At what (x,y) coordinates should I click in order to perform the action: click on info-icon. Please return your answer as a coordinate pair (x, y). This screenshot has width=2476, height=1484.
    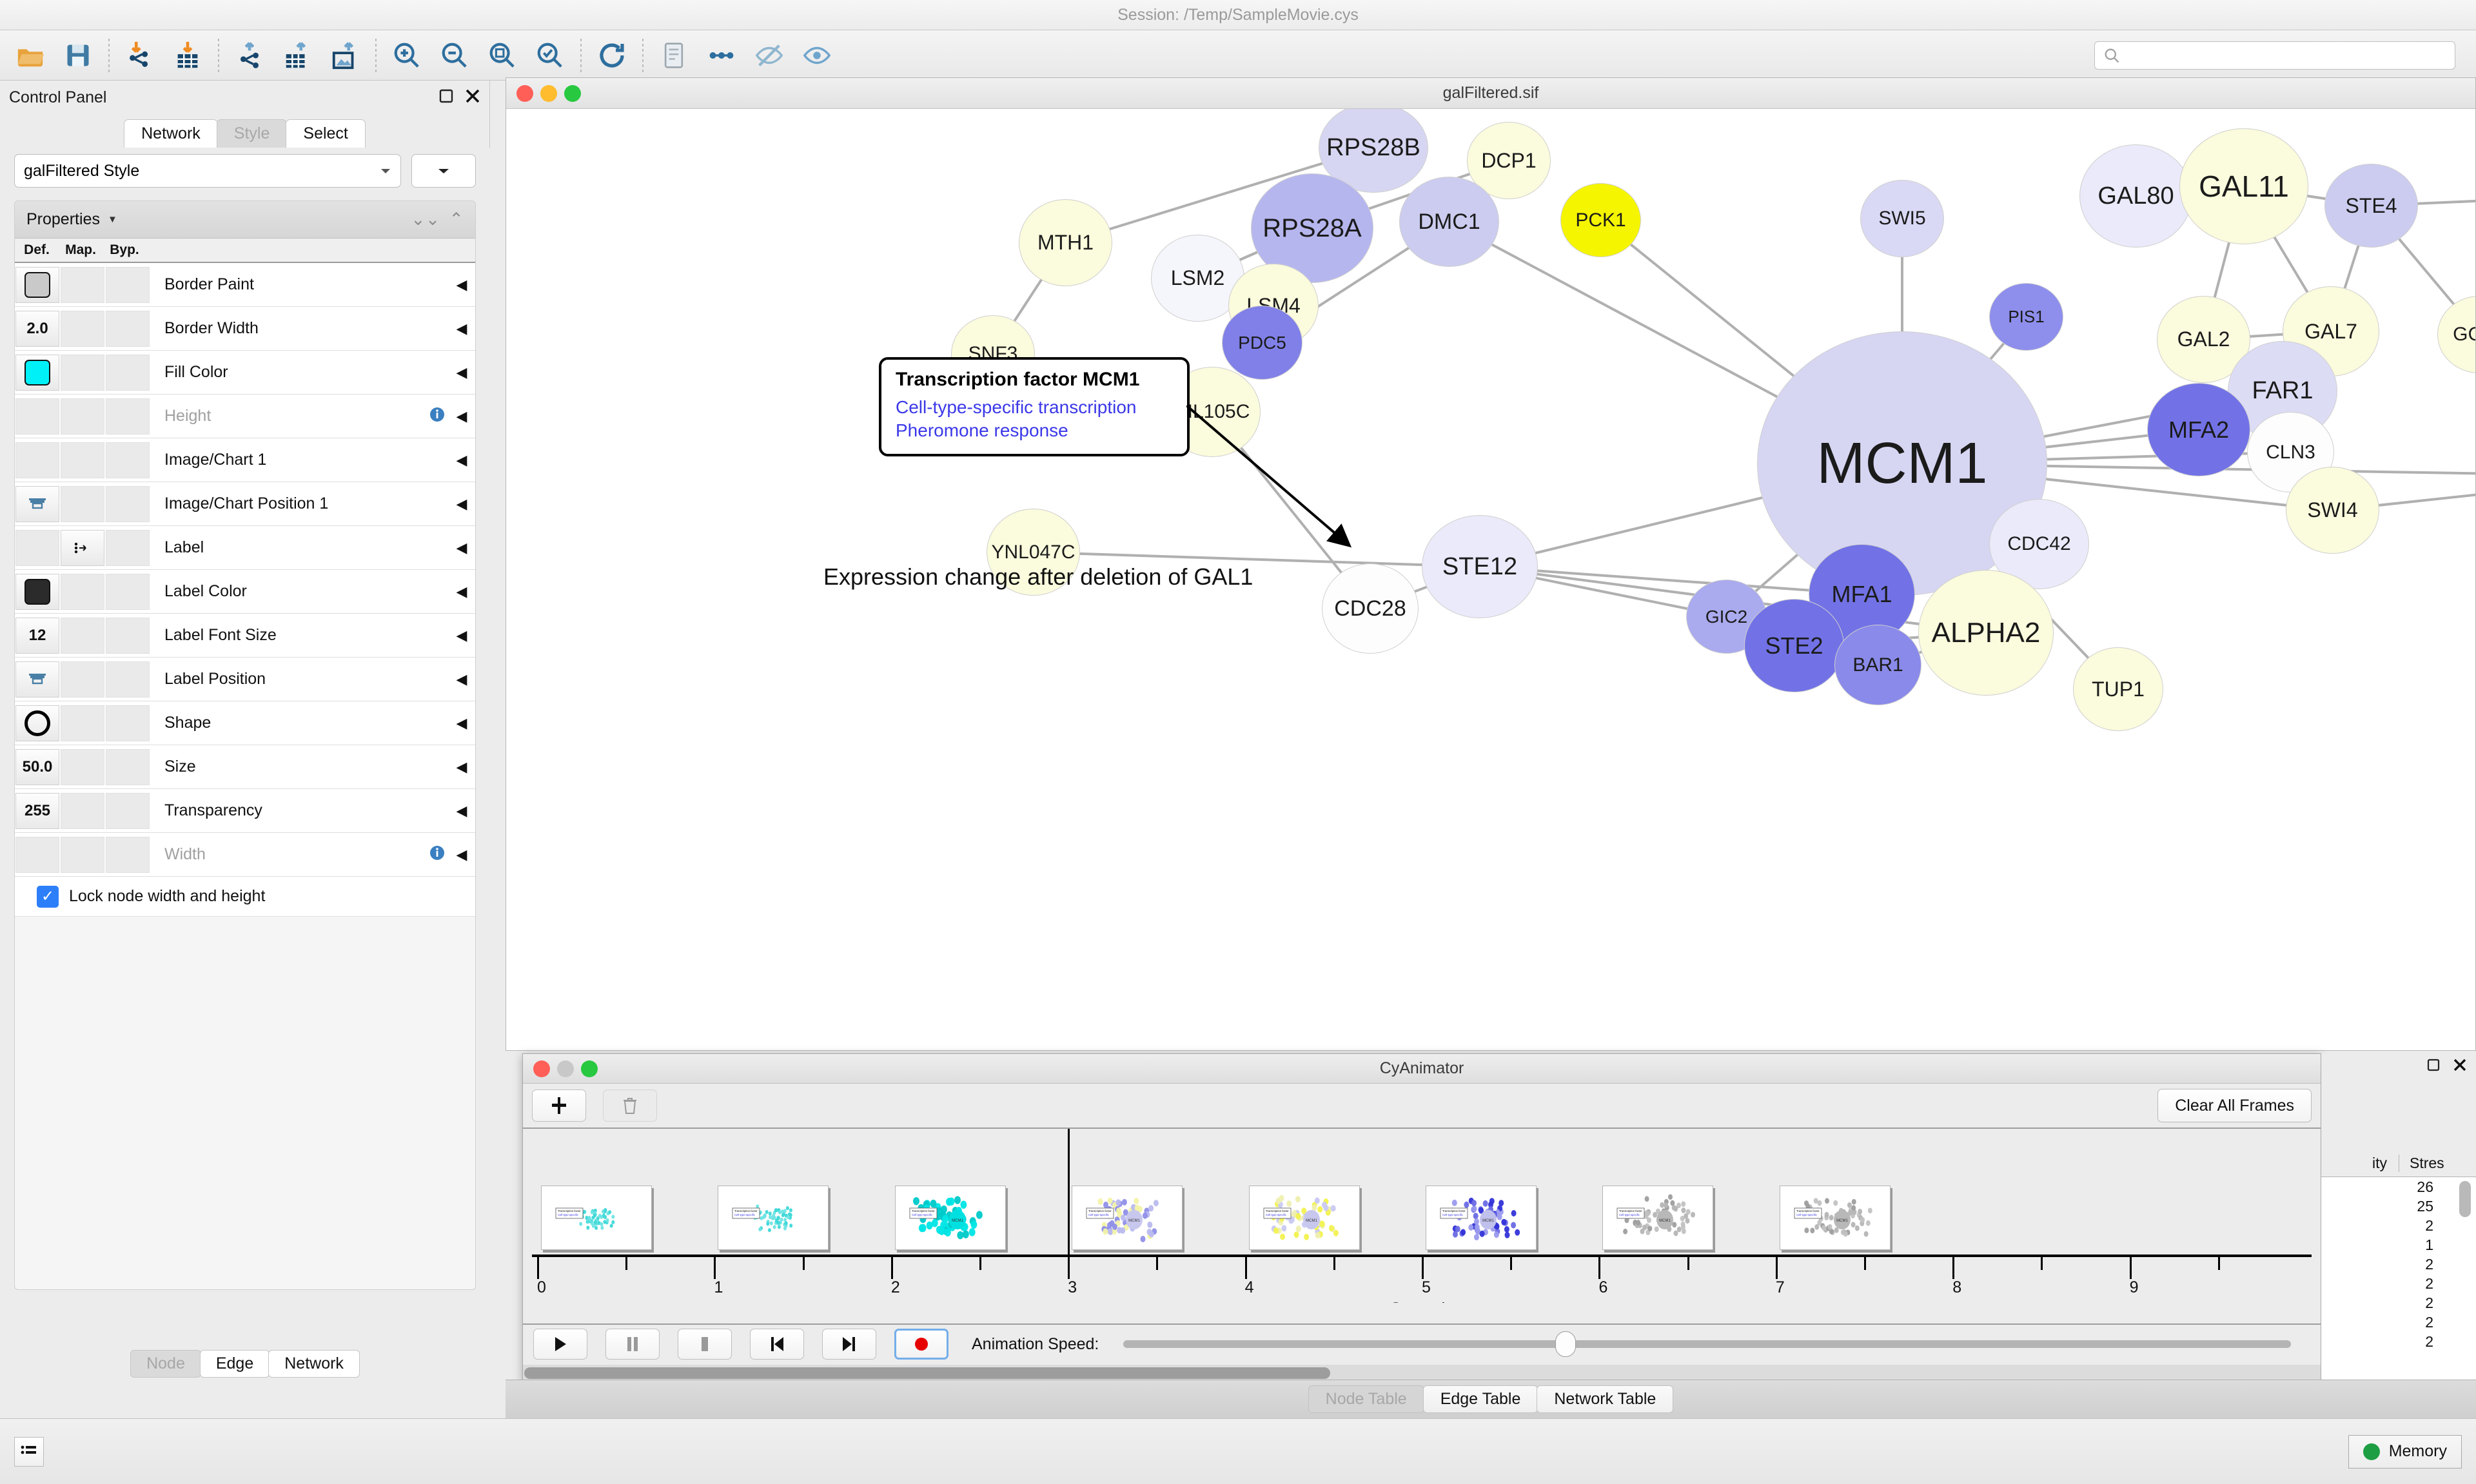
    Looking at the image, I should click on (437, 854).